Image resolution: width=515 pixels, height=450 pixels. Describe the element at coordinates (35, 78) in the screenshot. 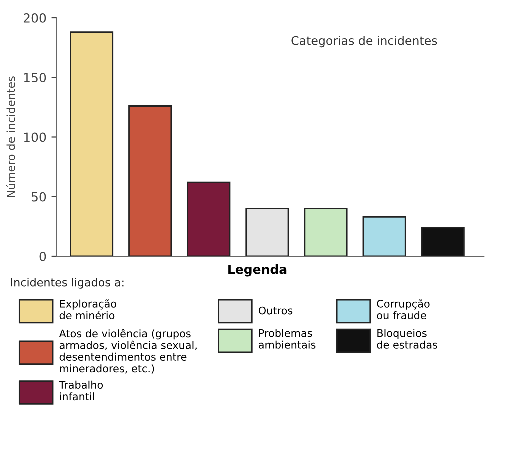

I see `y-tick-label: 150` at that location.